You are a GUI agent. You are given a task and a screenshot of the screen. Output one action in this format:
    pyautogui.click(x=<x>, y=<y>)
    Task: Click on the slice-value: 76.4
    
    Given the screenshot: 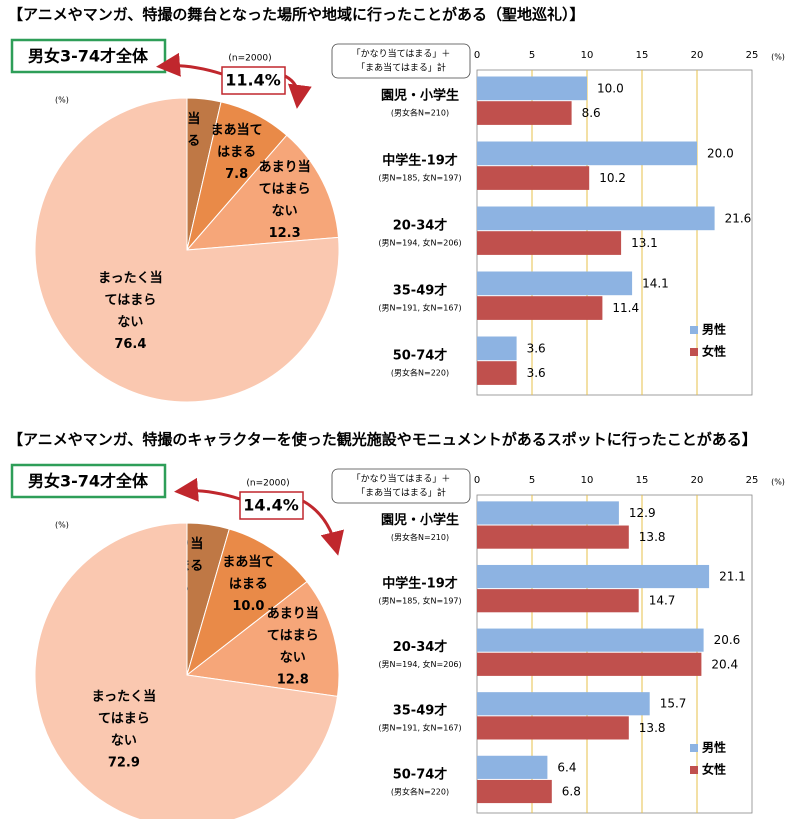 What is the action you would take?
    pyautogui.click(x=130, y=344)
    